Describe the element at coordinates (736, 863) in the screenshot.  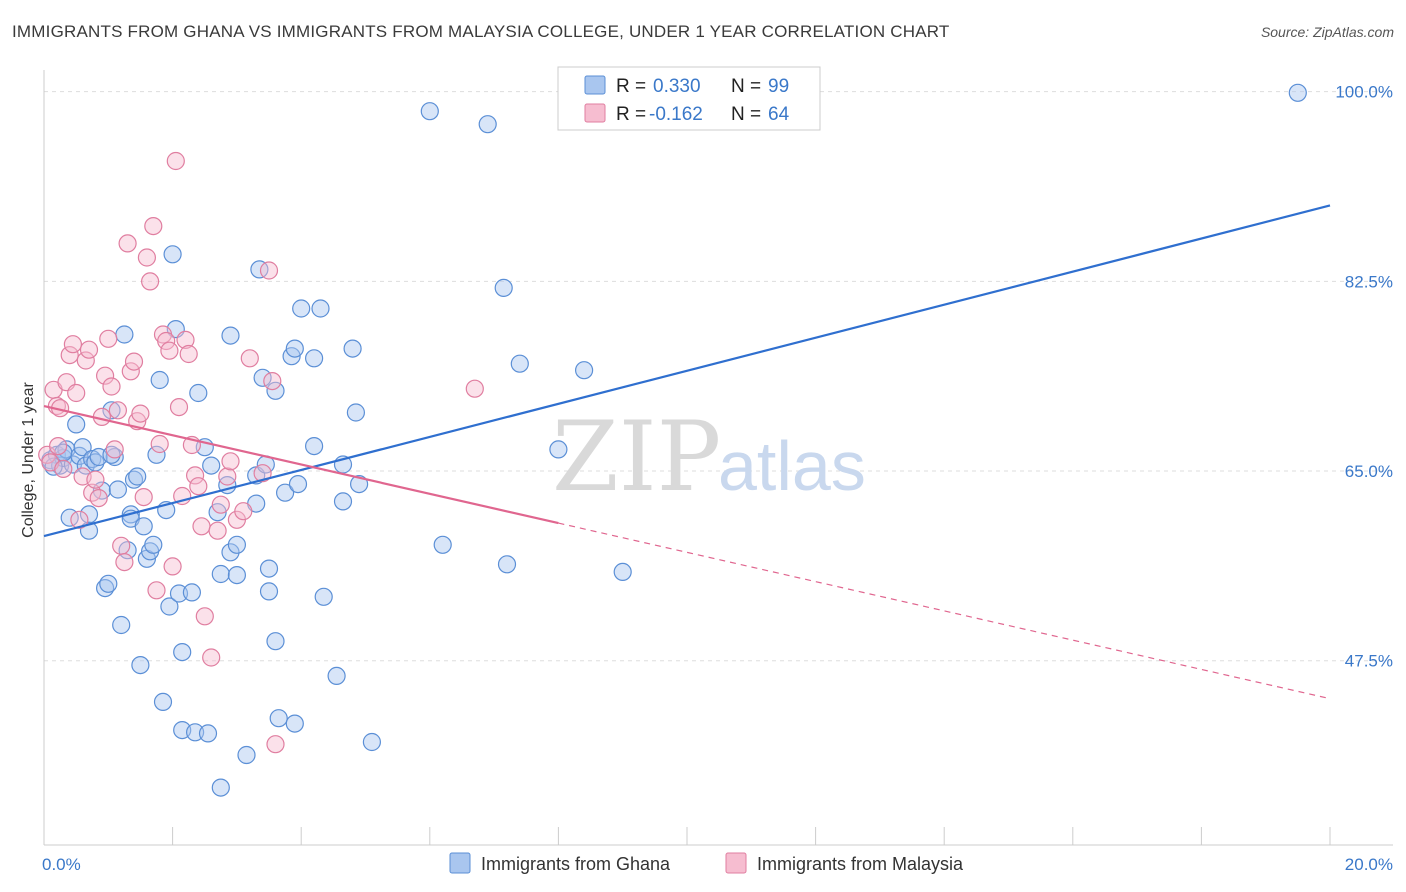
I see `bottom-legend-malaysia-swatch` at that location.